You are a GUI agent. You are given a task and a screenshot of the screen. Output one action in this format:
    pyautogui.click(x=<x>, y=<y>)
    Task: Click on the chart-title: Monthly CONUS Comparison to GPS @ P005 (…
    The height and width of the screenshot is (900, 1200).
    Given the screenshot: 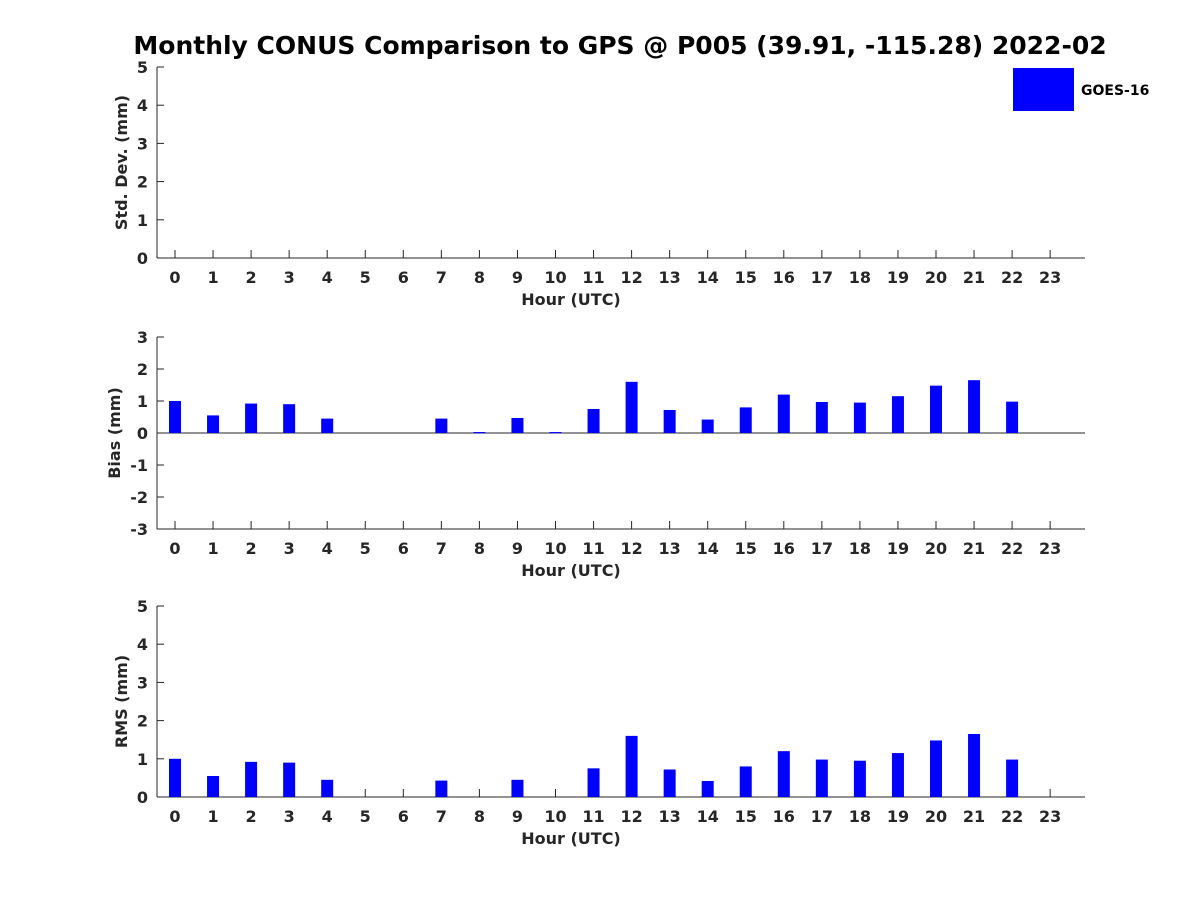 What is the action you would take?
    pyautogui.click(x=619, y=45)
    